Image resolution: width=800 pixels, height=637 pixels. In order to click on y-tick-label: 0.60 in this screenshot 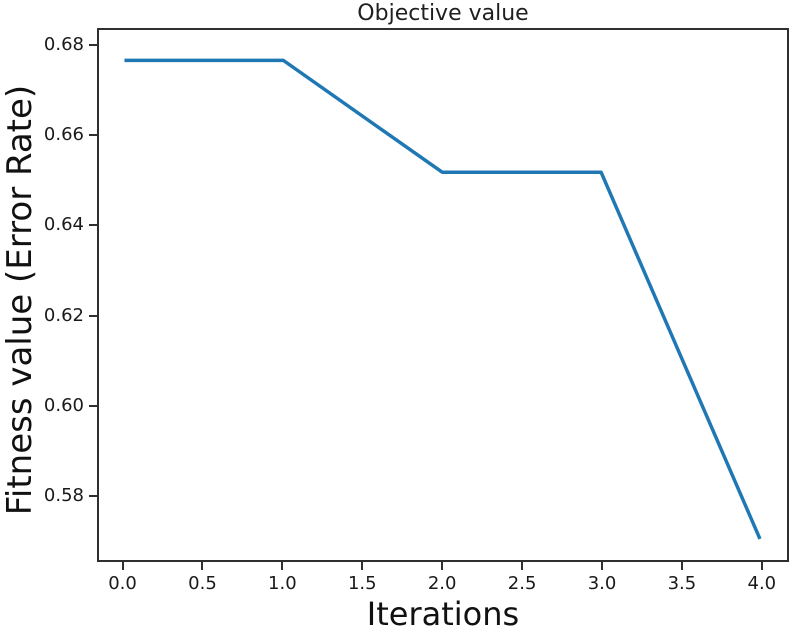, I will do `click(63, 405)`.